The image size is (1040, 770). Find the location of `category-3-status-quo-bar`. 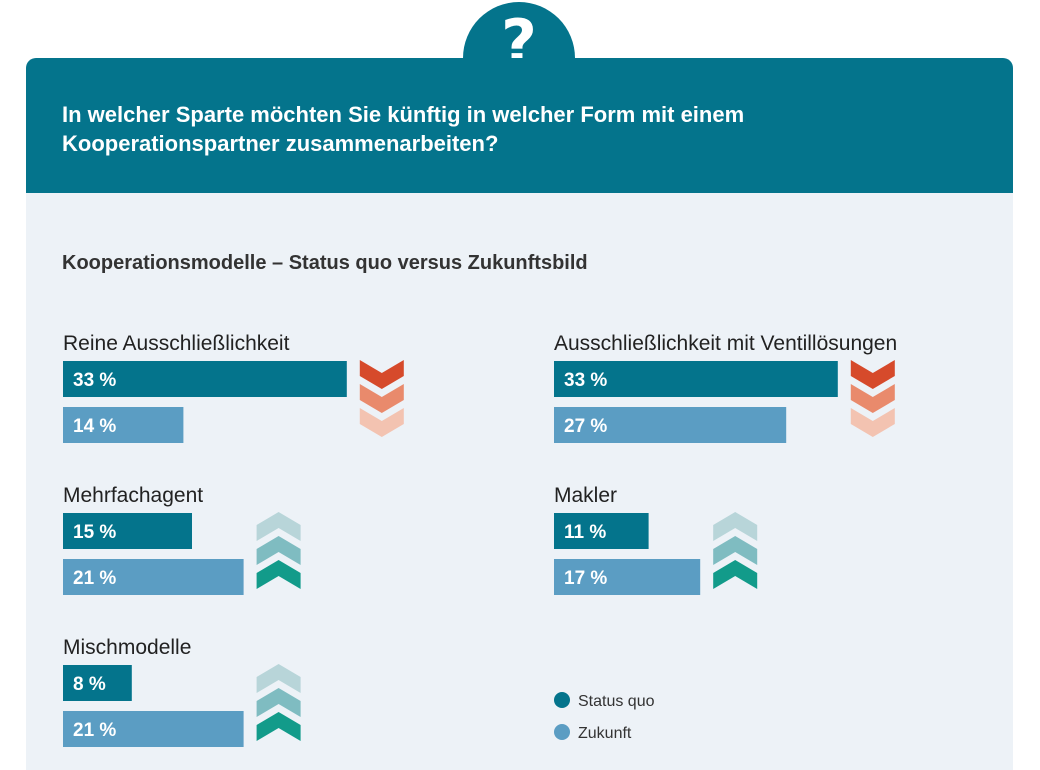

category-3-status-quo-bar is located at coordinates (127, 531).